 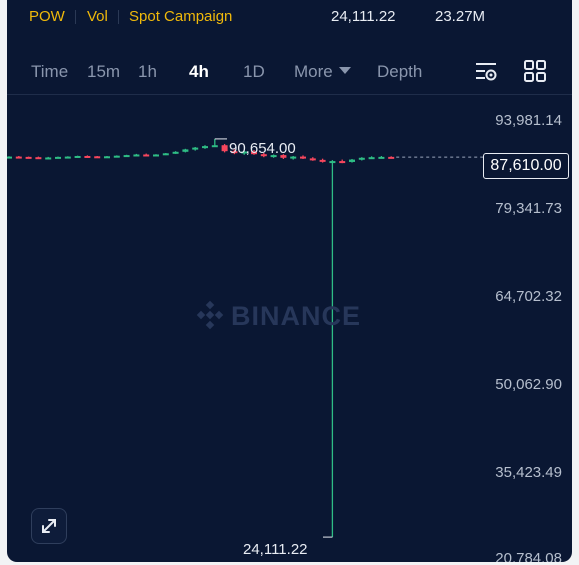 I want to click on last-price: 24,111.22, so click(x=363, y=16).